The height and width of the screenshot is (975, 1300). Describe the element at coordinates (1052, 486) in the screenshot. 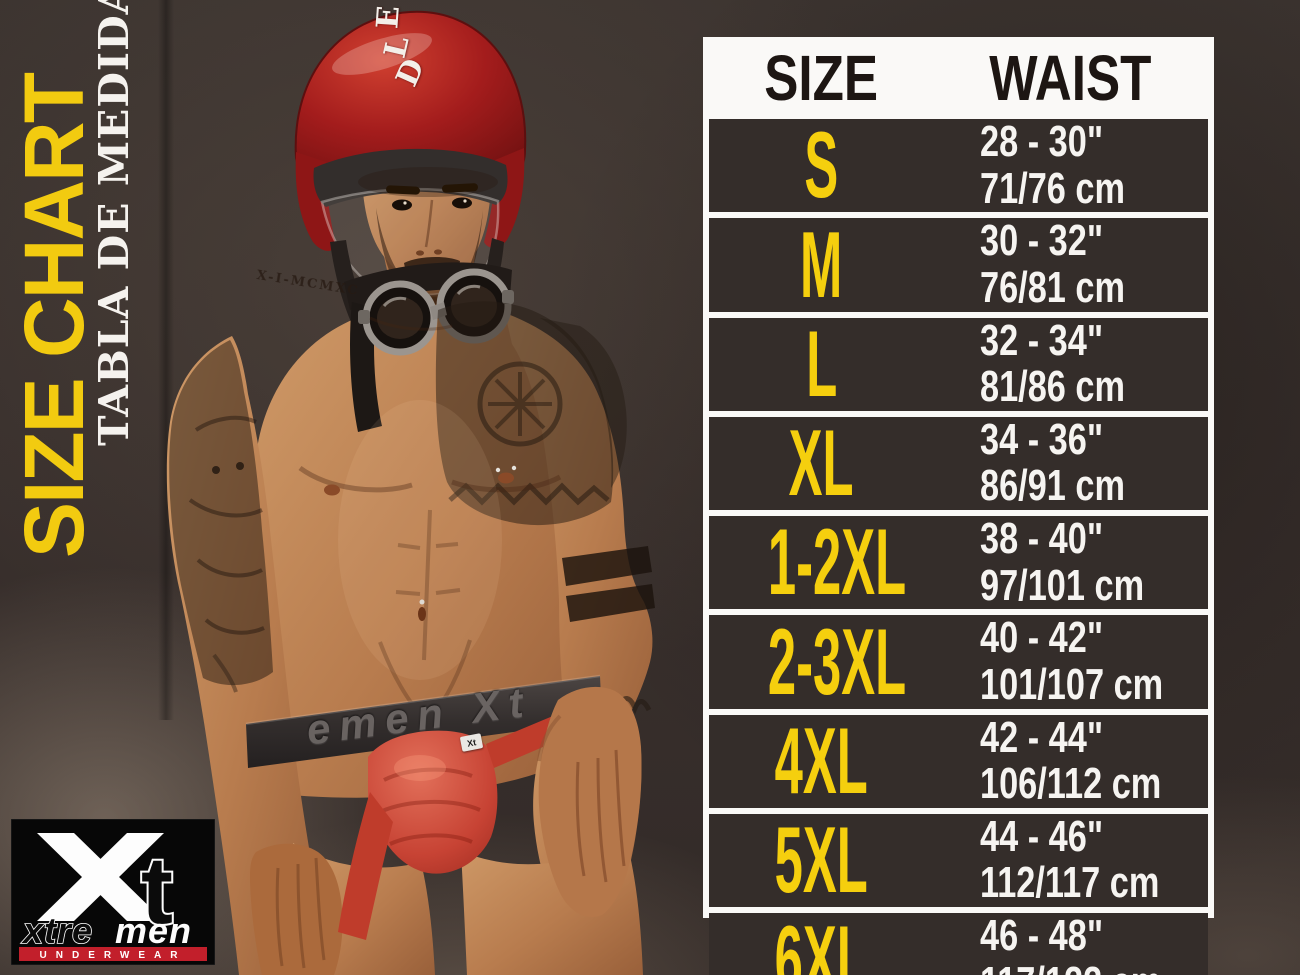

I see `waist-cm: 86/91 cm` at that location.